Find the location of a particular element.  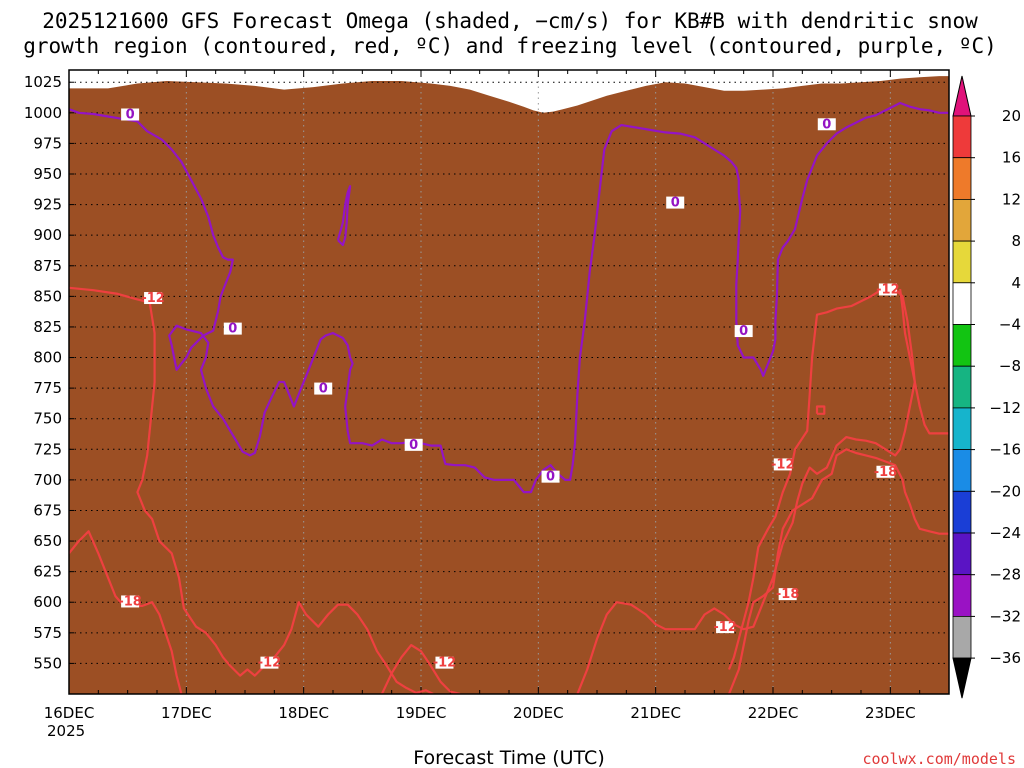

x-axis: 16DEC 17DEC 18DEC 19DEC 20DEC 21DEC 22DEC 23DEC is located at coordinates (480, 713).